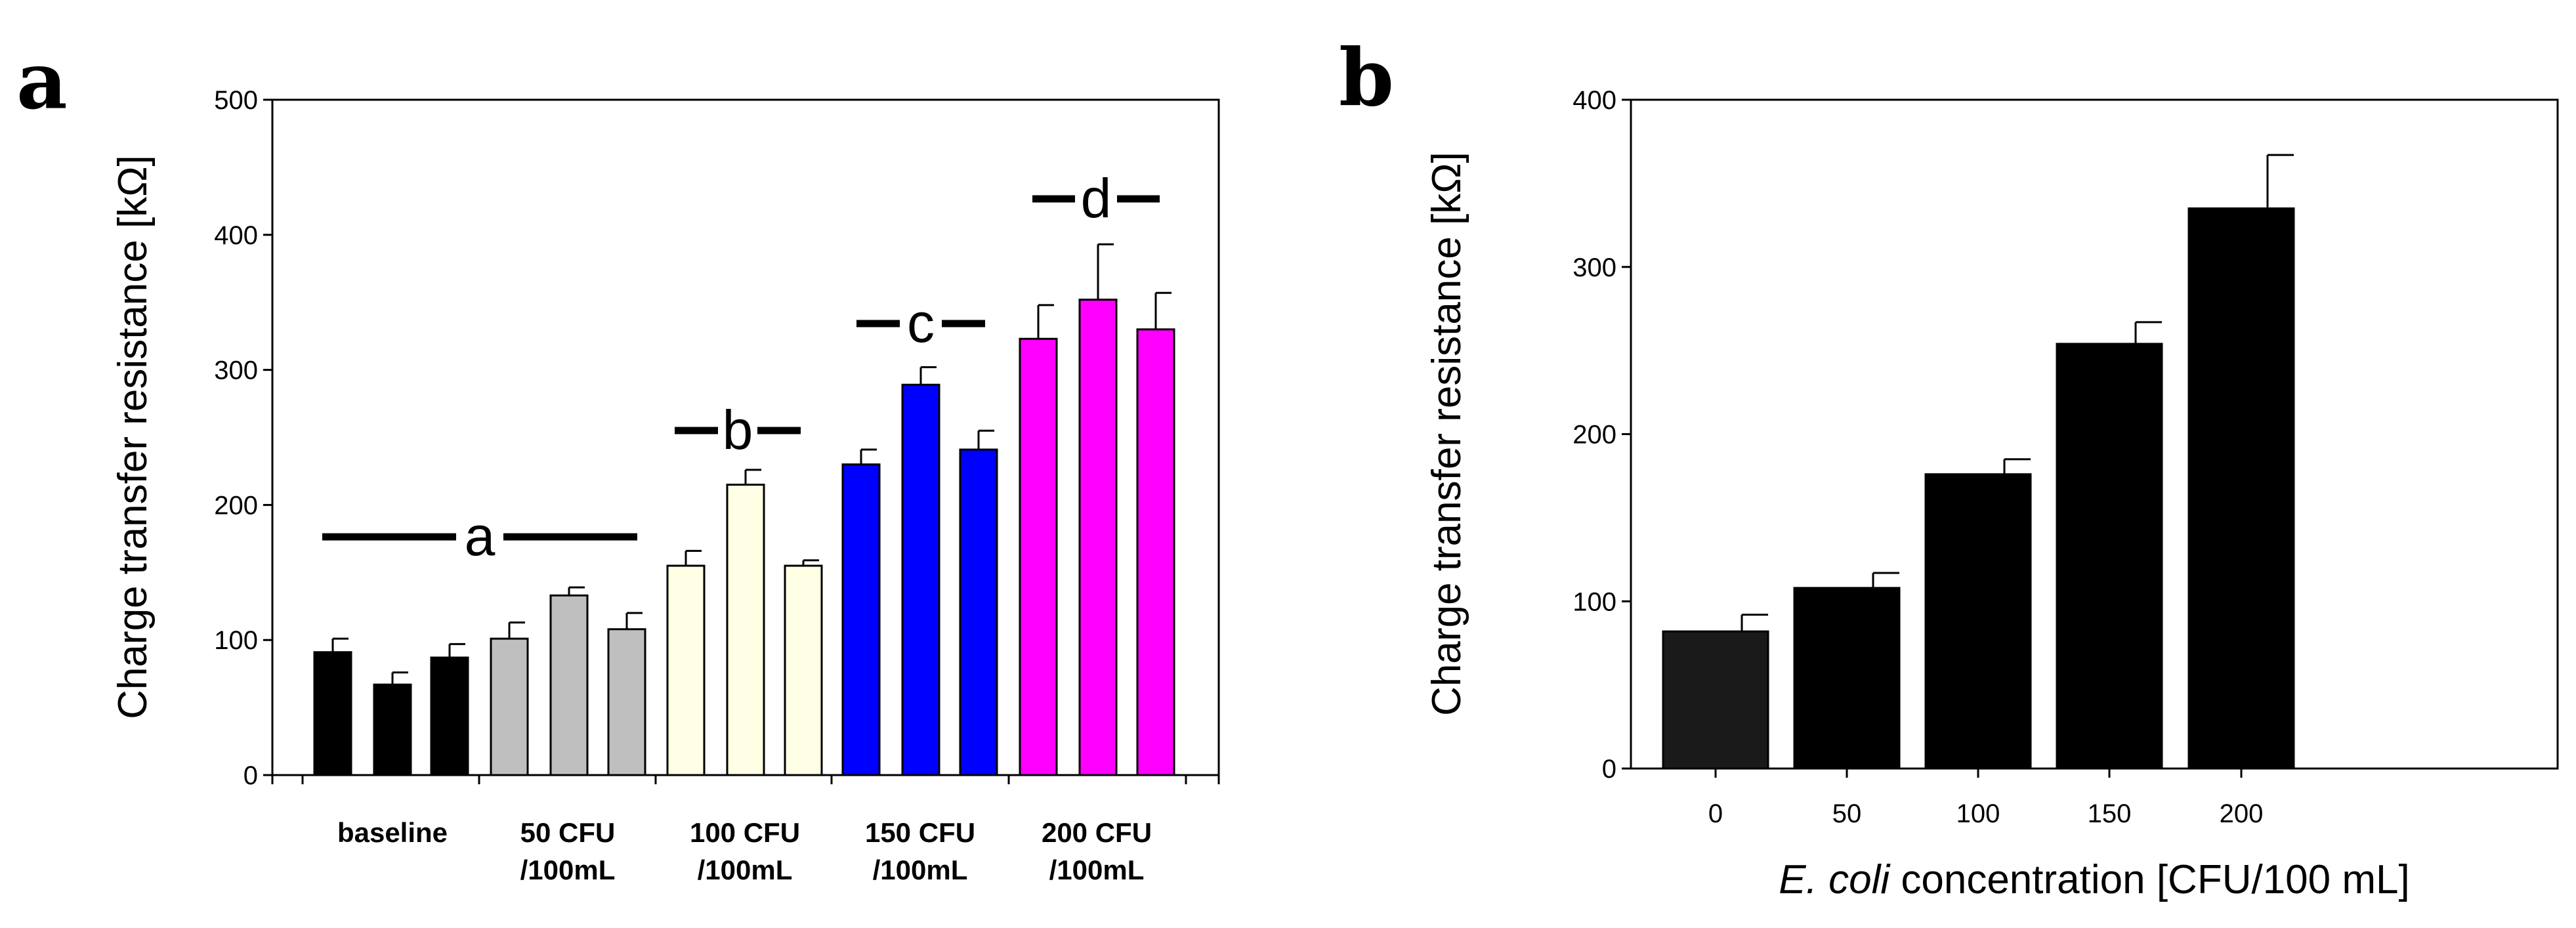 This screenshot has height=928, width=2576. Describe the element at coordinates (236, 101) in the screenshot. I see `y-tick-label: 500` at that location.